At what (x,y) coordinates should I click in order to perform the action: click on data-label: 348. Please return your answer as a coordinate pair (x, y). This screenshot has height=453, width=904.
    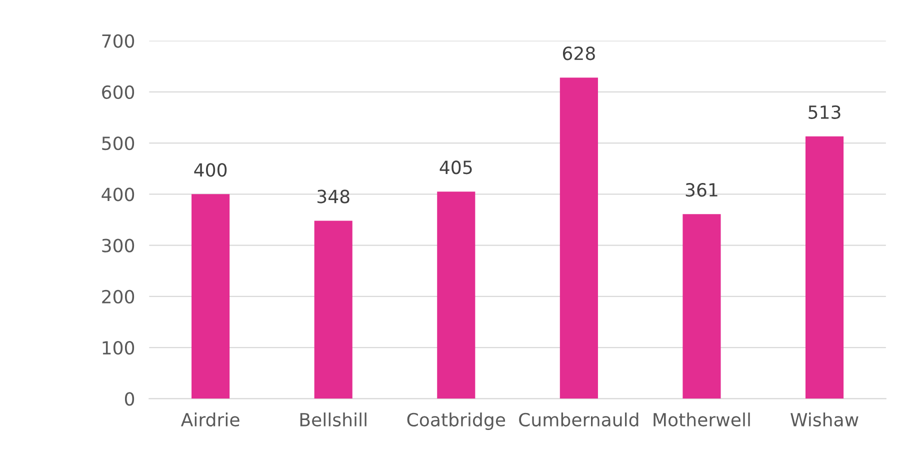
    Looking at the image, I should click on (333, 197).